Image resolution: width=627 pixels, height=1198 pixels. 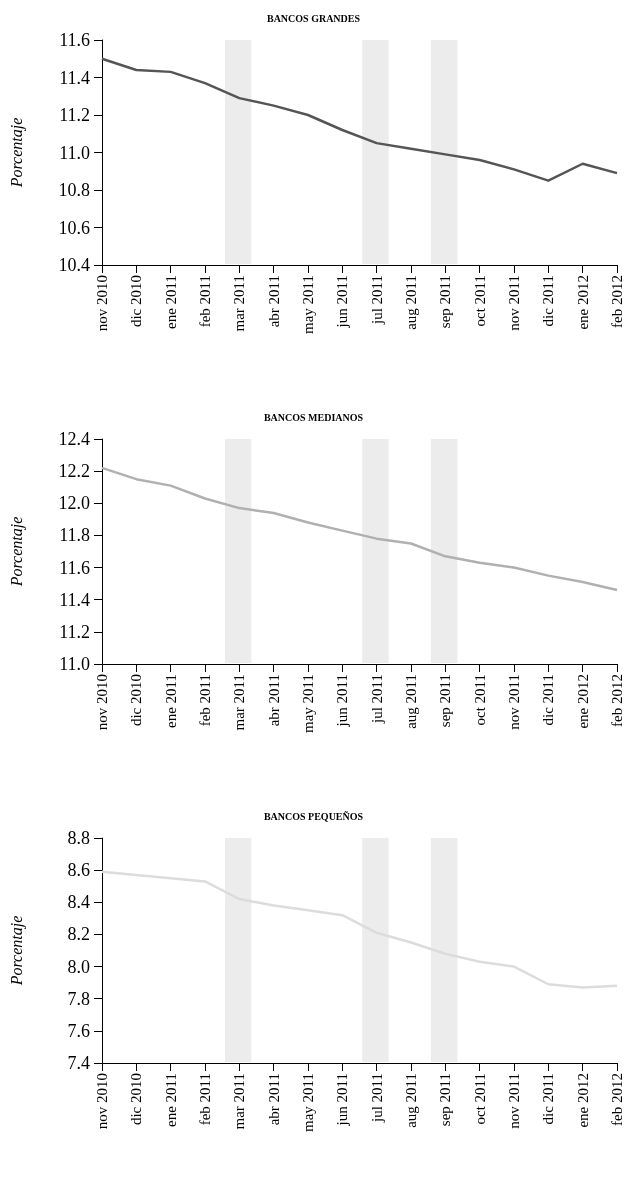 What do you see at coordinates (78, 838) in the screenshot?
I see `y-tick-label: 8.8` at bounding box center [78, 838].